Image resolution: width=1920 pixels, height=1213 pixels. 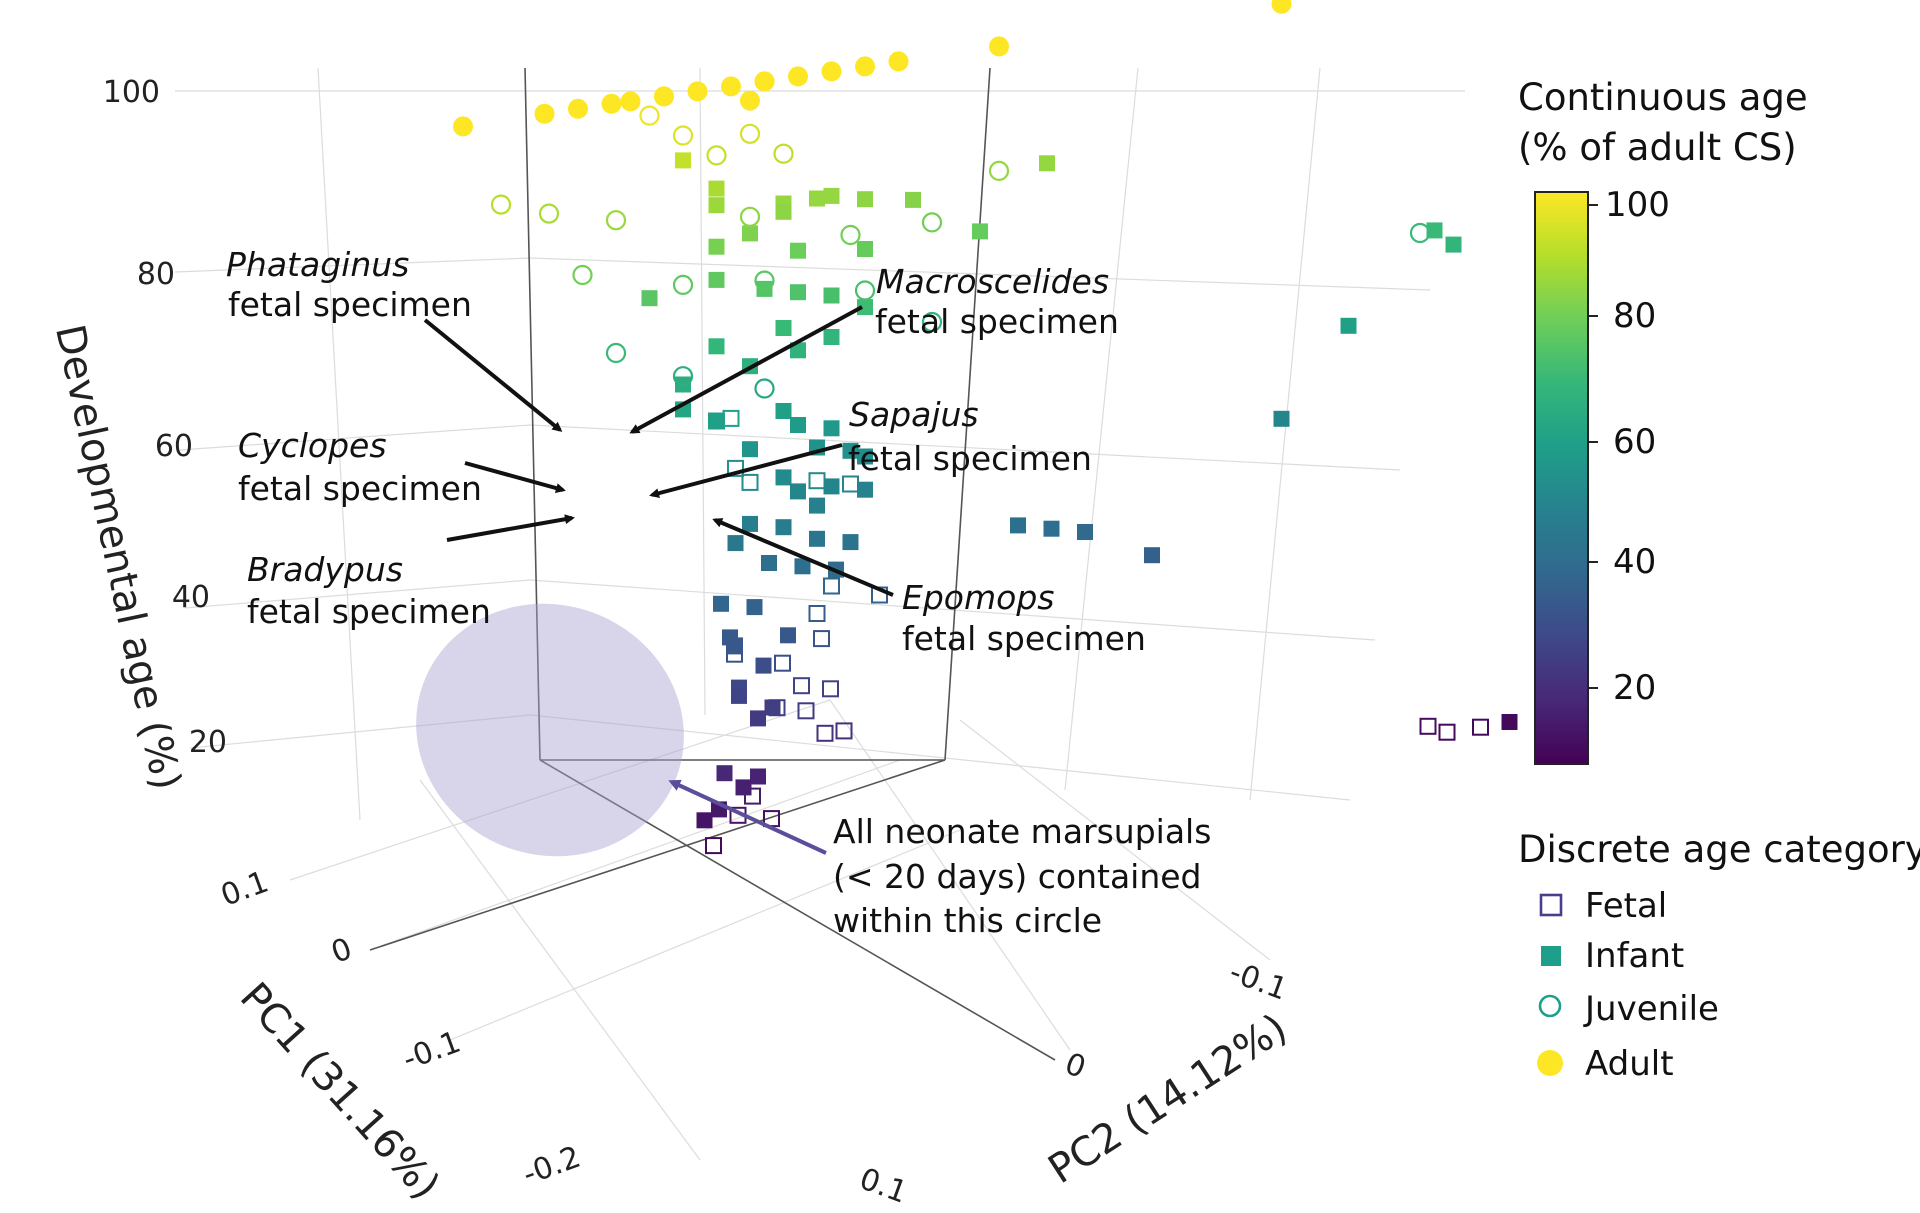 I want to click on annotation-genus-cyclopes: Cyclopes, so click(x=312, y=445).